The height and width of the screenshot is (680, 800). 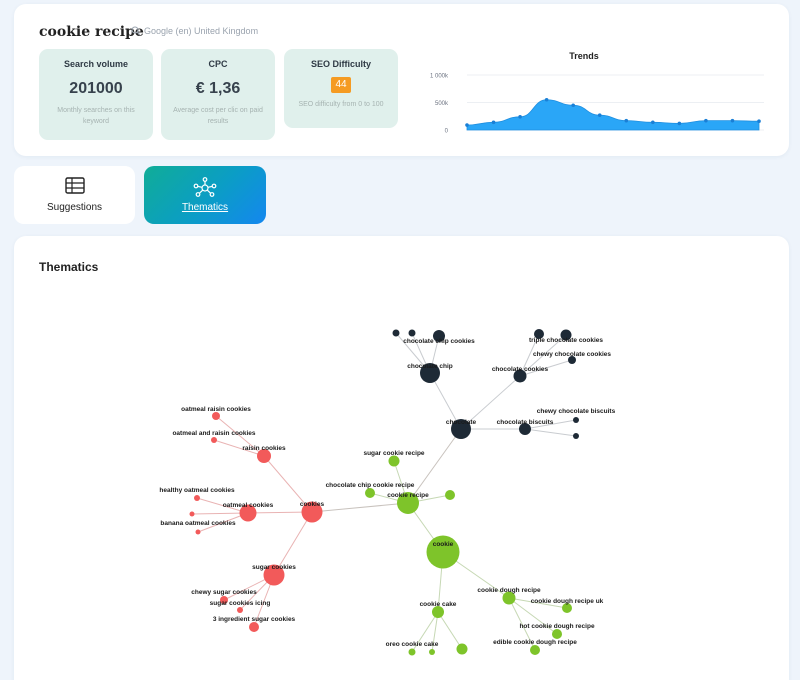 What do you see at coordinates (613, 115) in the screenshot?
I see `trends-area` at bounding box center [613, 115].